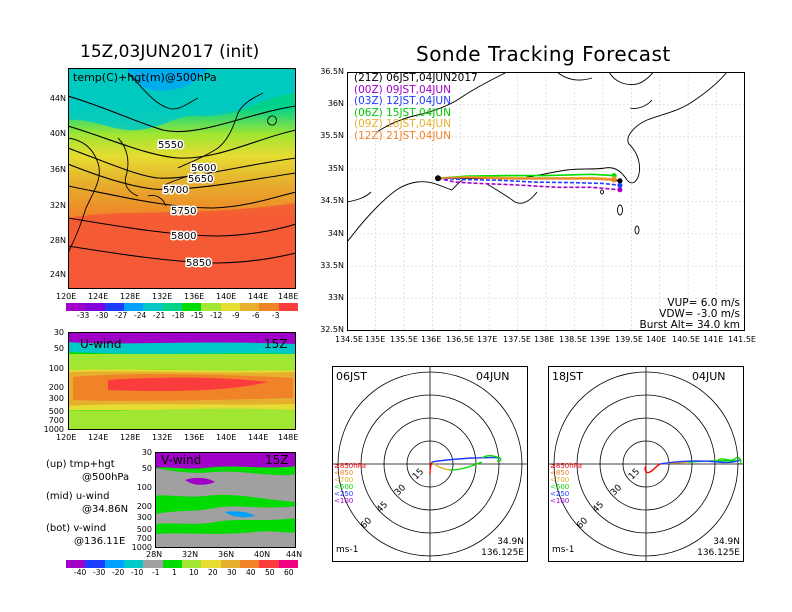  I want to click on colorbar-tick: 50, so click(270, 572).